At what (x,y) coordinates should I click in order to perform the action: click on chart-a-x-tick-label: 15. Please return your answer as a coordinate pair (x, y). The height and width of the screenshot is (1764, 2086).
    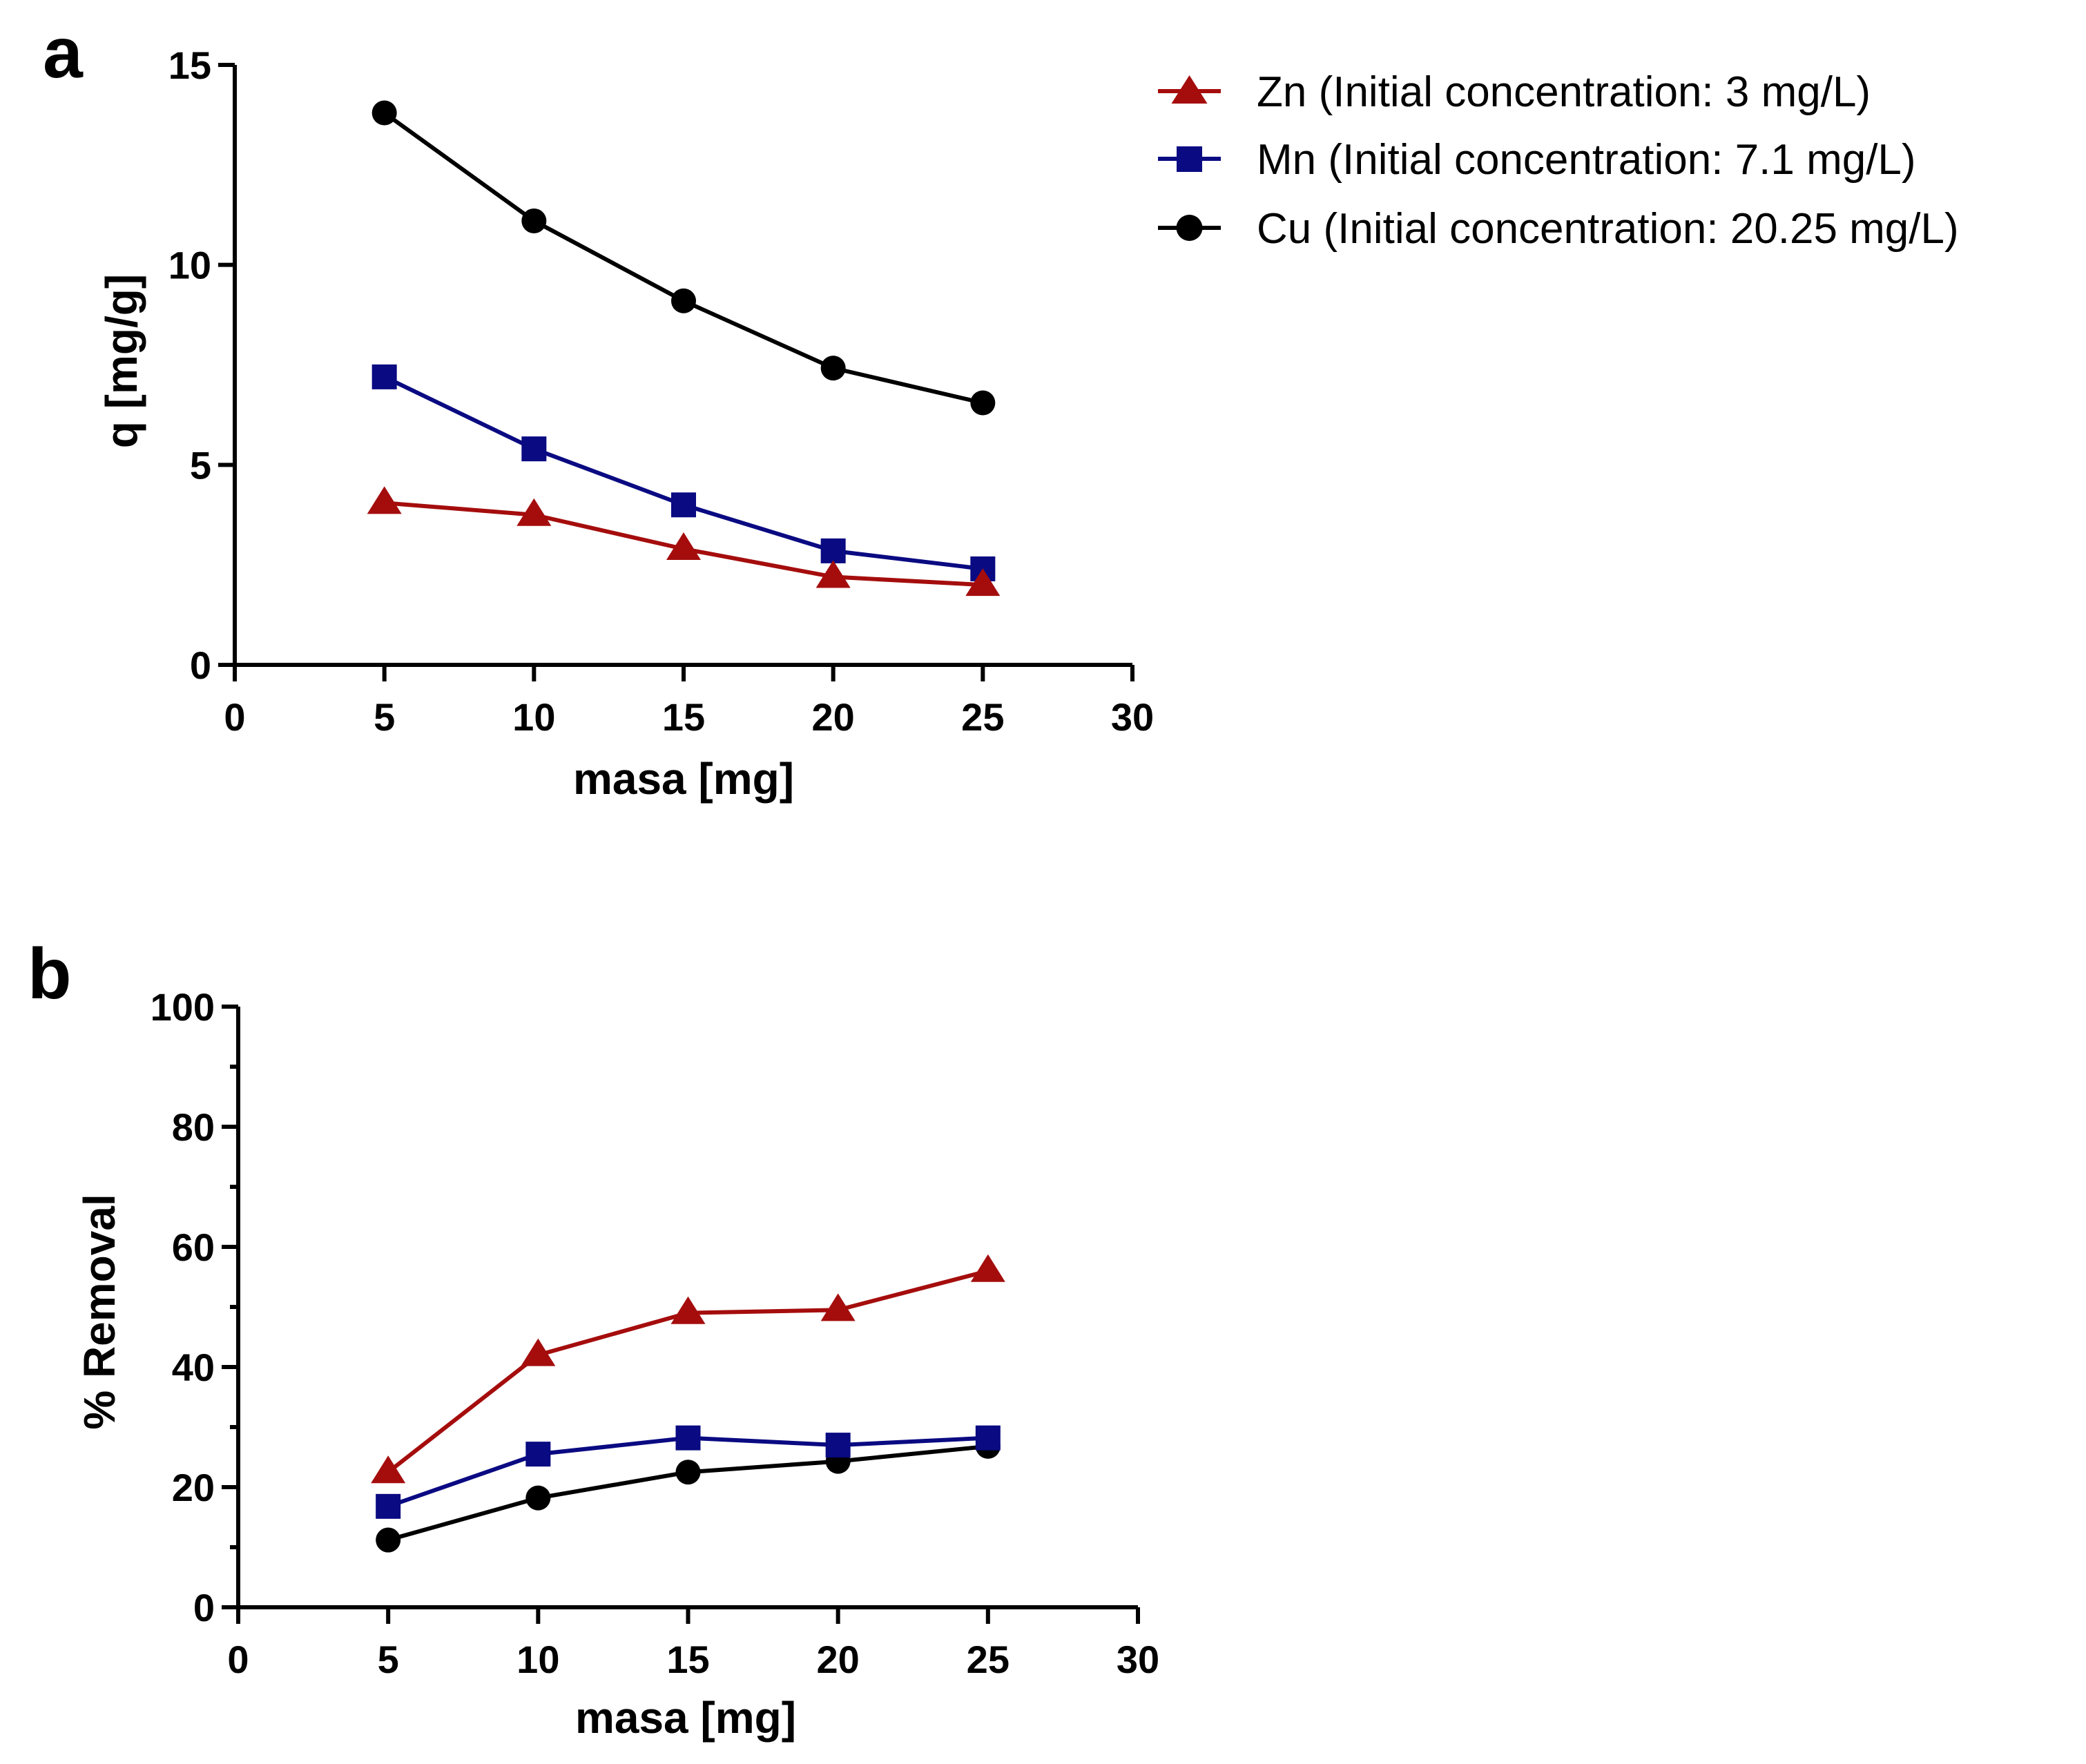
    Looking at the image, I should click on (684, 717).